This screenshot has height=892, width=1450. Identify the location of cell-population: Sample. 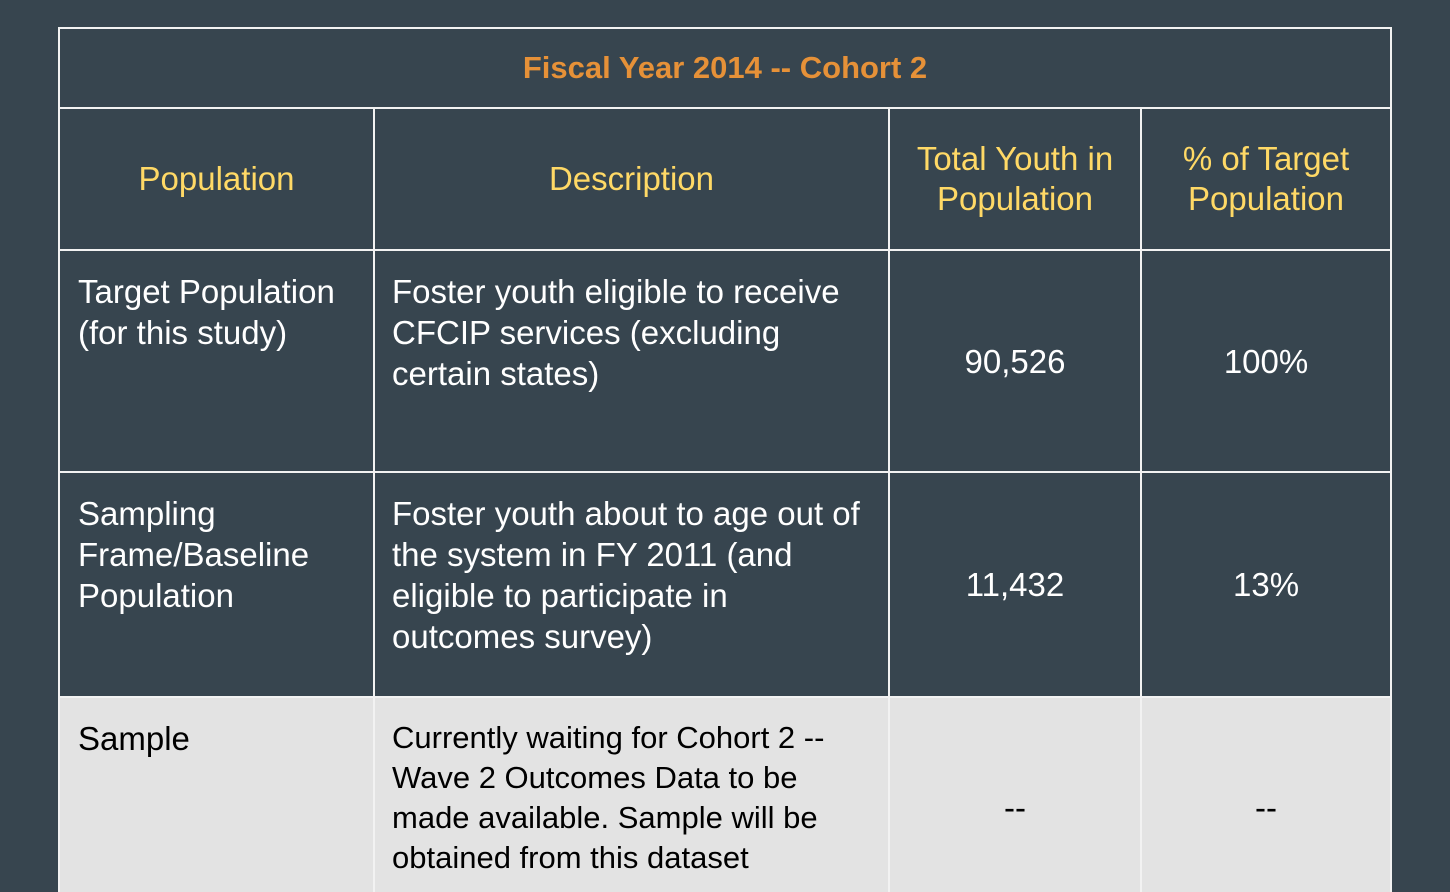
(216, 794).